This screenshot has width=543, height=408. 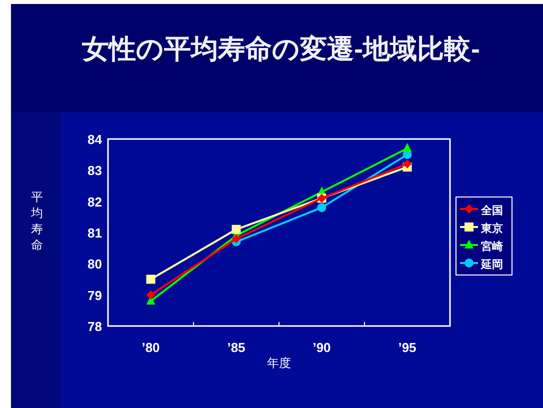 I want to click on y-tick-label: 80, so click(x=95, y=264).